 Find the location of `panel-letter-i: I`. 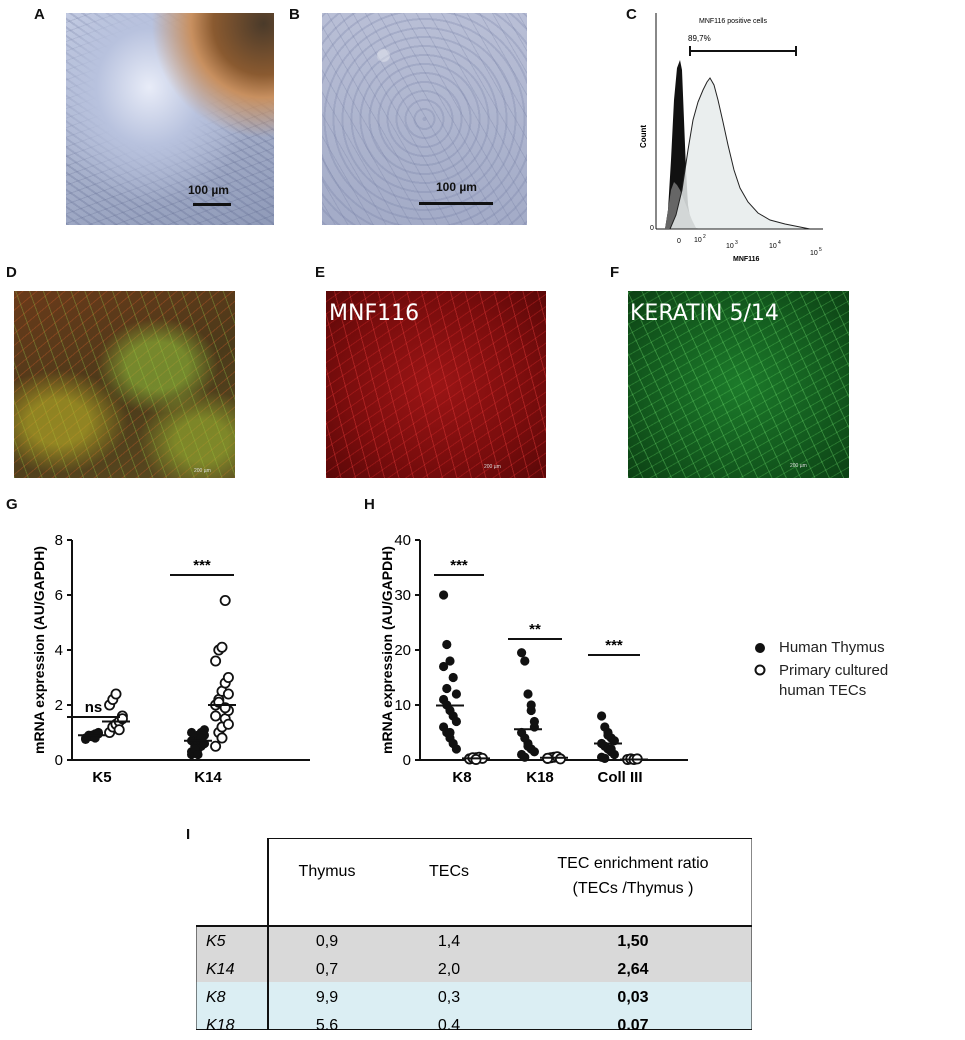

panel-letter-i: I is located at coordinates (188, 834).